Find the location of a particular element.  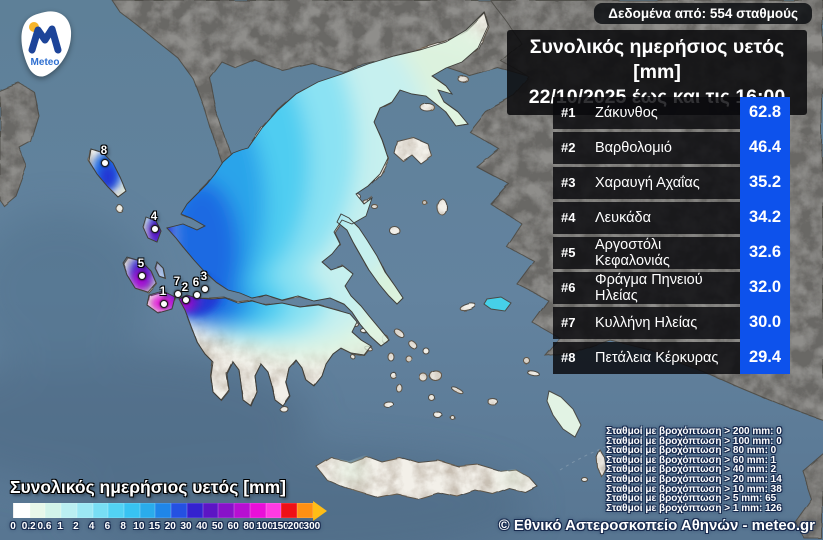

legend-title: Συνολικός ημερήσιος υετός [mm] is located at coordinates (148, 487).